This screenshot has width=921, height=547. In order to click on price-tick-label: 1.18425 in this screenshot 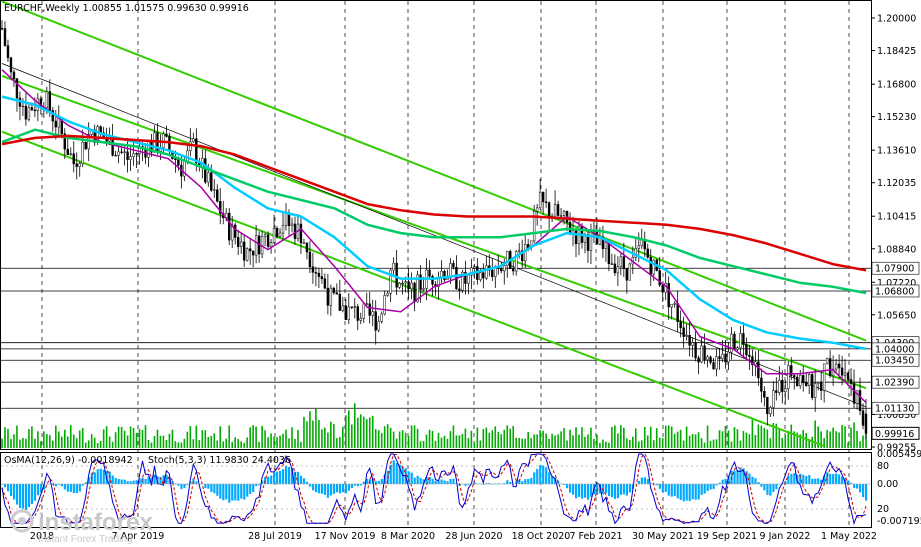, I will do `click(896, 51)`.